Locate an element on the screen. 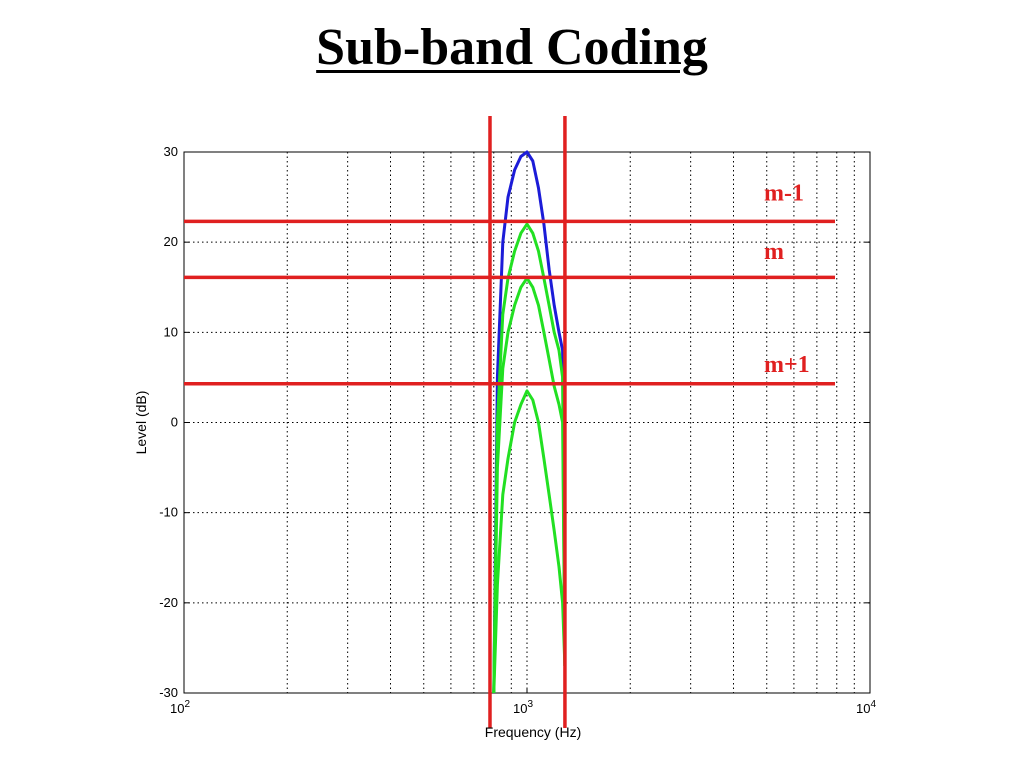  x-tick-label: 10³ is located at coordinates (523, 707).